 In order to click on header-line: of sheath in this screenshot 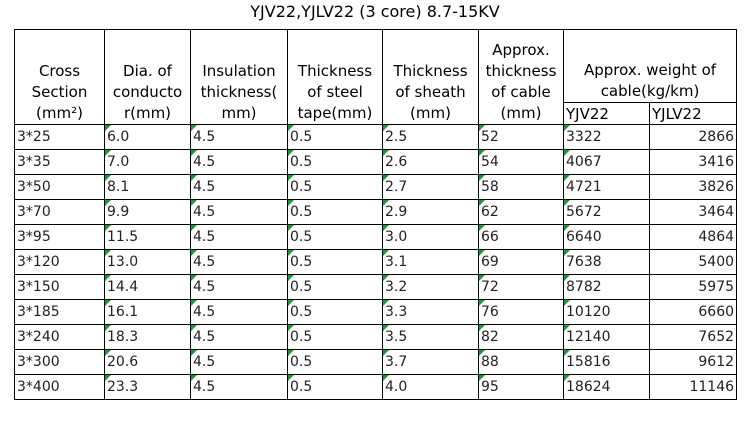, I will do `click(430, 92)`.